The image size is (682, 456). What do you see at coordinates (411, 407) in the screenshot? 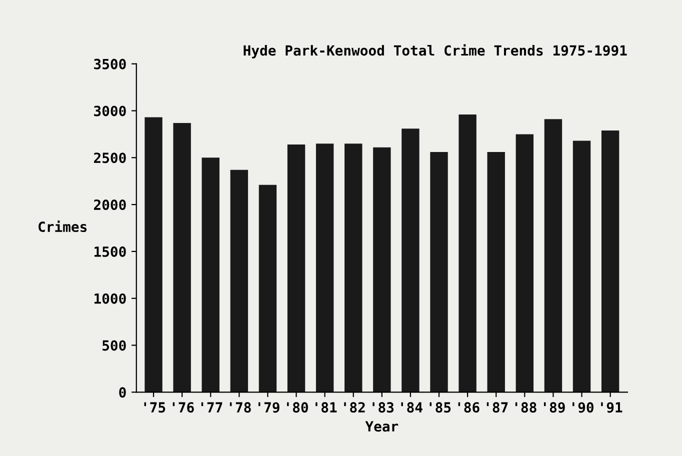
I see `x-tick-label: '84` at bounding box center [411, 407].